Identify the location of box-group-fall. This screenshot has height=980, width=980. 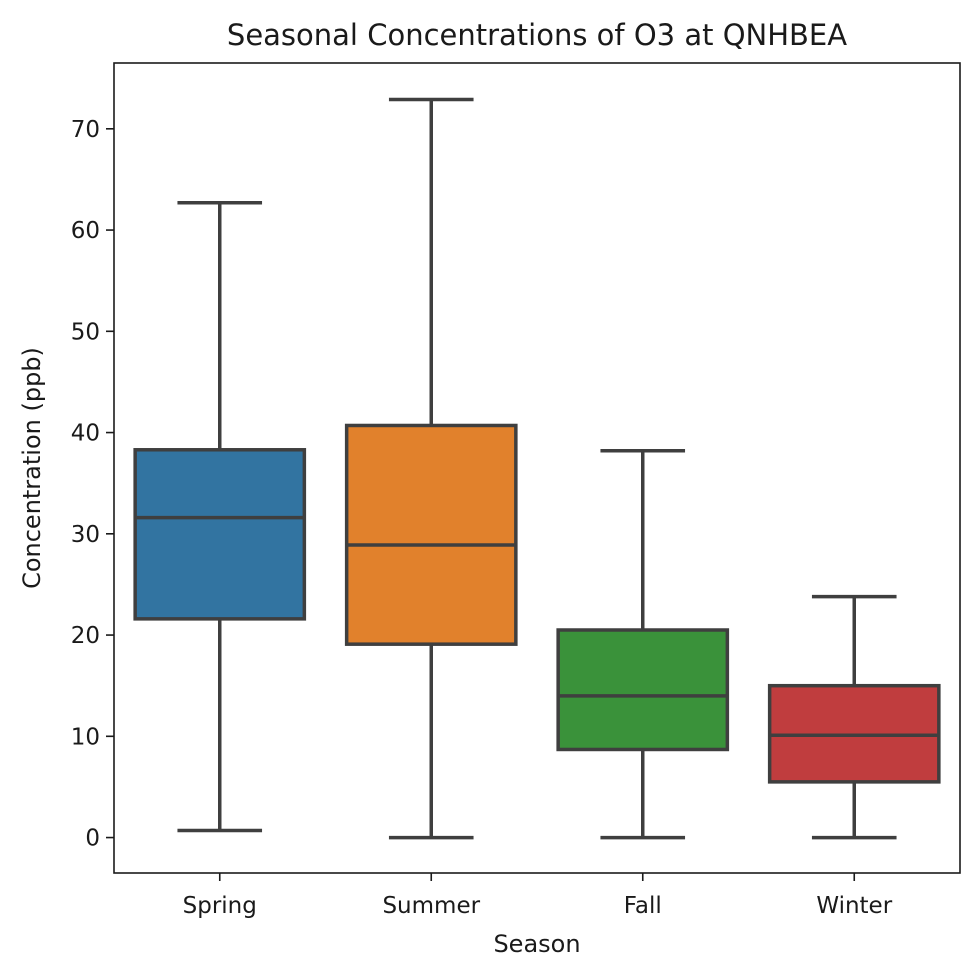
(643, 644).